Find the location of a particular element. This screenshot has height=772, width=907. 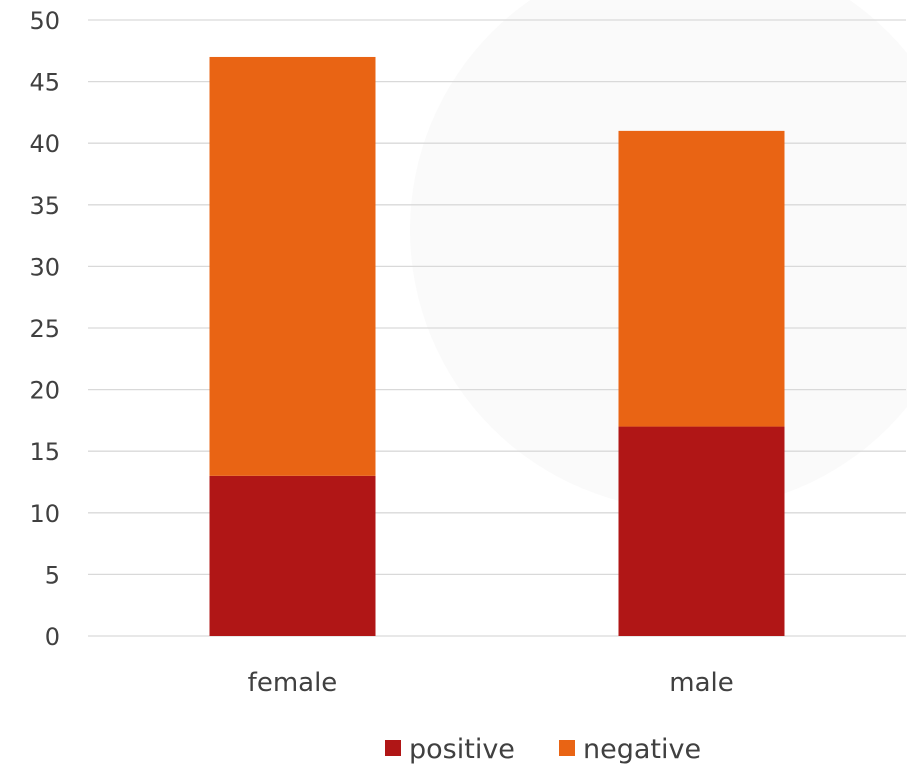

y-axis-tick-labels: 0 5 10 15 20 25 30 35 40 45 50 is located at coordinates (44, 329).